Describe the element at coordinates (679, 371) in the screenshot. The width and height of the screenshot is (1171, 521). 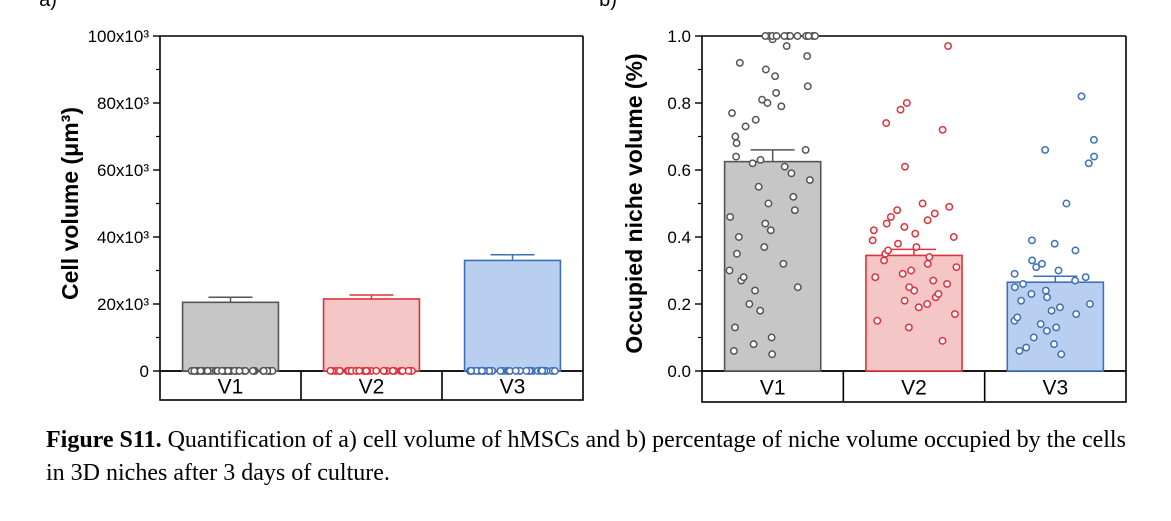
I see `y-tick-label: 0.0` at that location.